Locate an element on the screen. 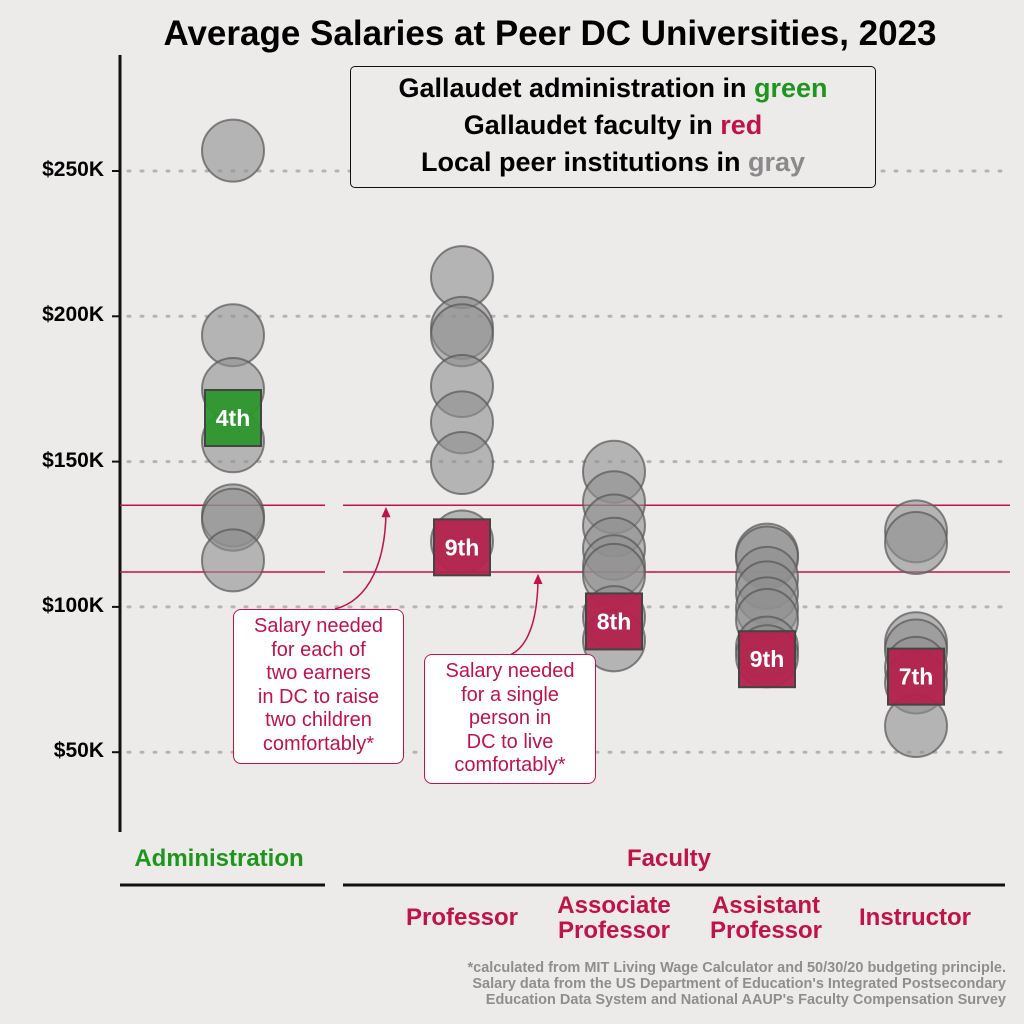  annotation-line: for a single is located at coordinates (510, 694).